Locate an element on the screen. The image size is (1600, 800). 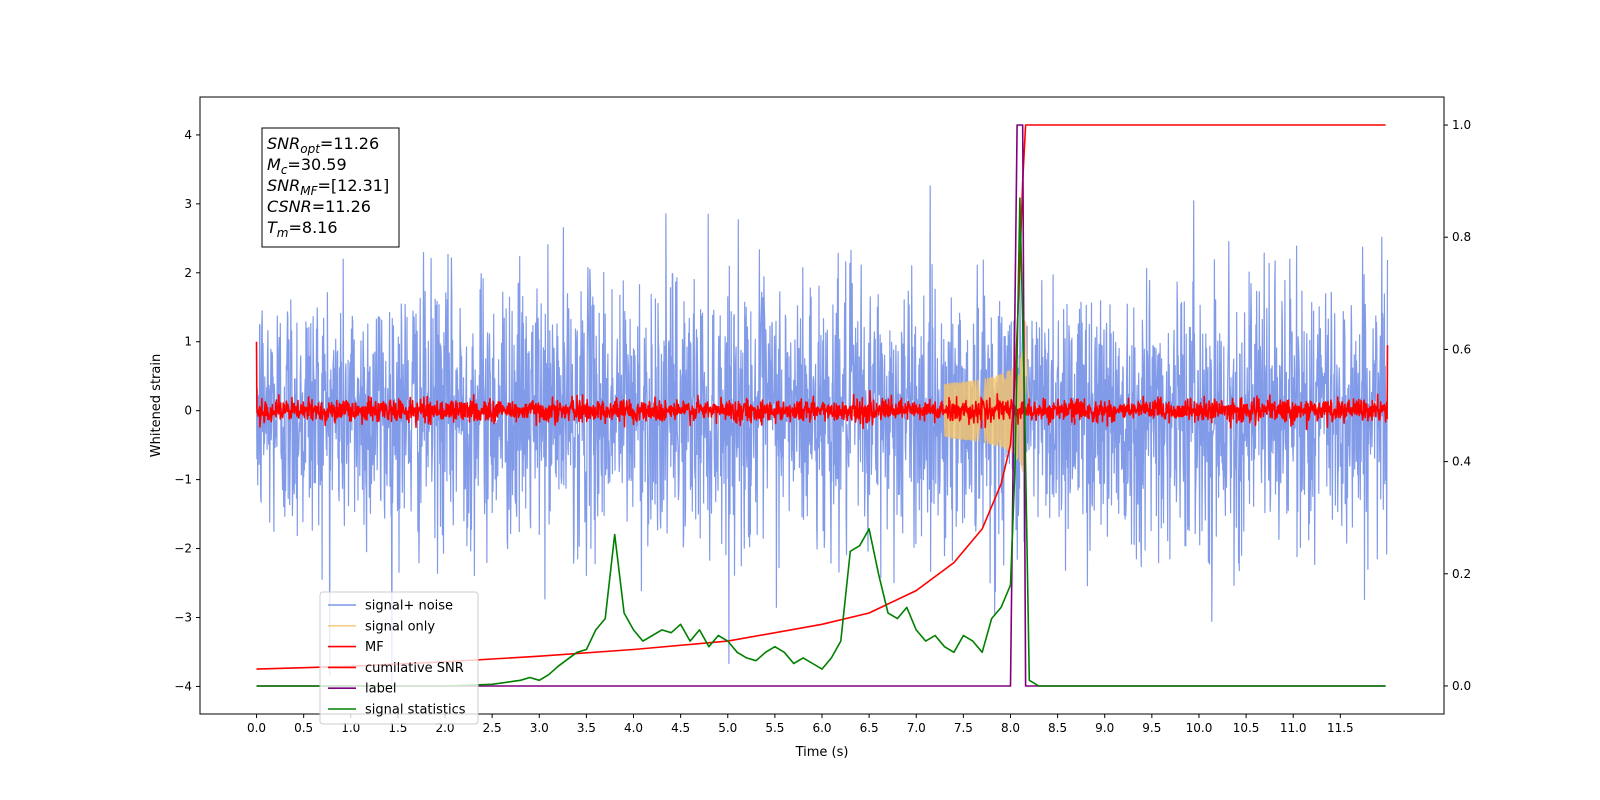
legend-label-signal-only: signal only is located at coordinates (400, 626).